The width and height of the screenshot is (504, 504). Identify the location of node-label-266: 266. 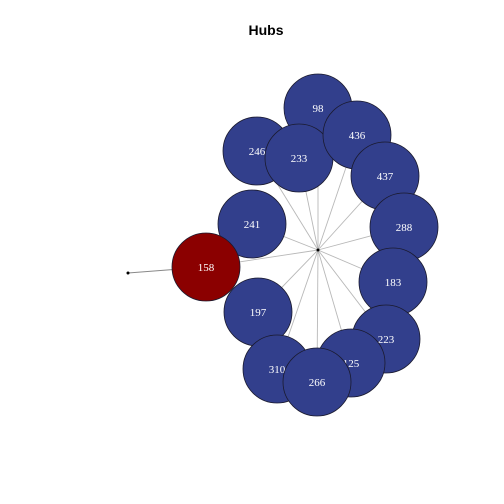
(317, 383).